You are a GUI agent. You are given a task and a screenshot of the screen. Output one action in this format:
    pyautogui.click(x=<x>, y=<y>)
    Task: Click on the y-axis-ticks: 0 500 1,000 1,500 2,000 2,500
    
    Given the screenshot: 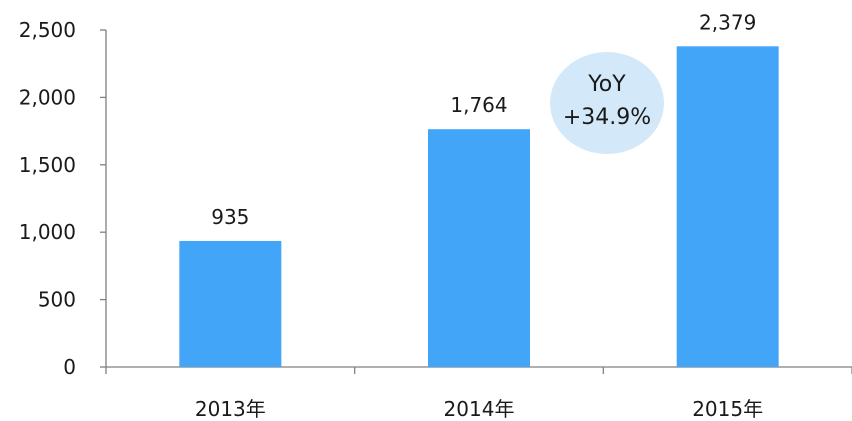 What is the action you would take?
    pyautogui.click(x=62, y=198)
    